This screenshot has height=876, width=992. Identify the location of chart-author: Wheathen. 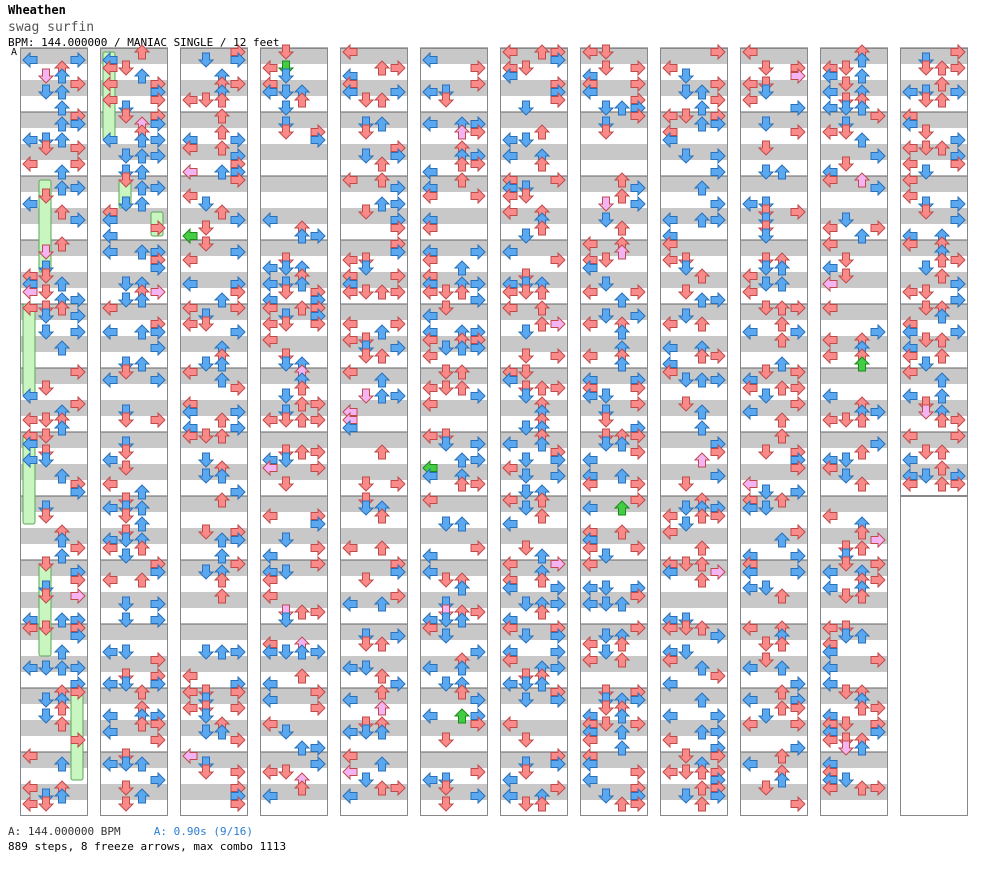
(37, 10).